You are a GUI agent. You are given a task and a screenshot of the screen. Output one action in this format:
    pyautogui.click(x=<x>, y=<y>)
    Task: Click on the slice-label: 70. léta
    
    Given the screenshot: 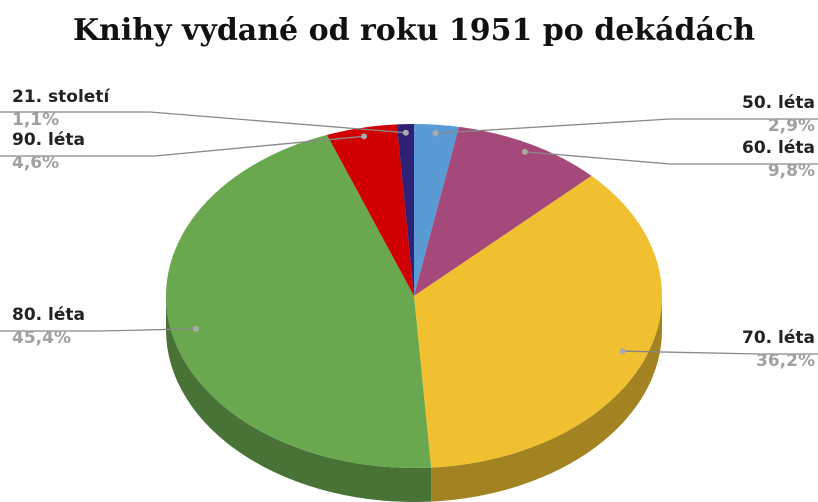 What is the action you would take?
    pyautogui.click(x=778, y=338)
    